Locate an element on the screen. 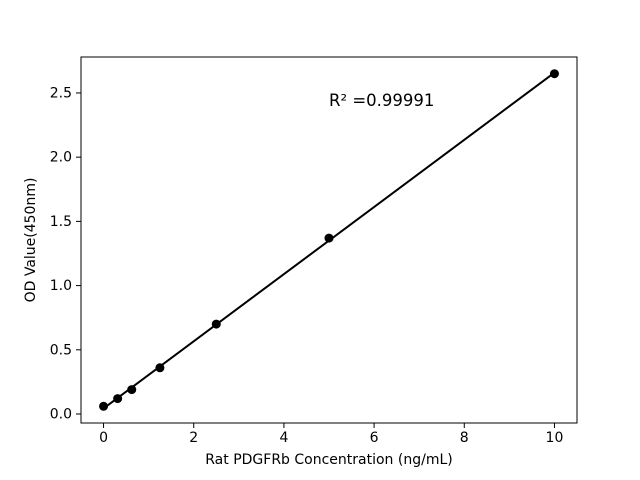 Image resolution: width=640 pixels, height=480 pixels. x-tick-label: 10 is located at coordinates (555, 438).